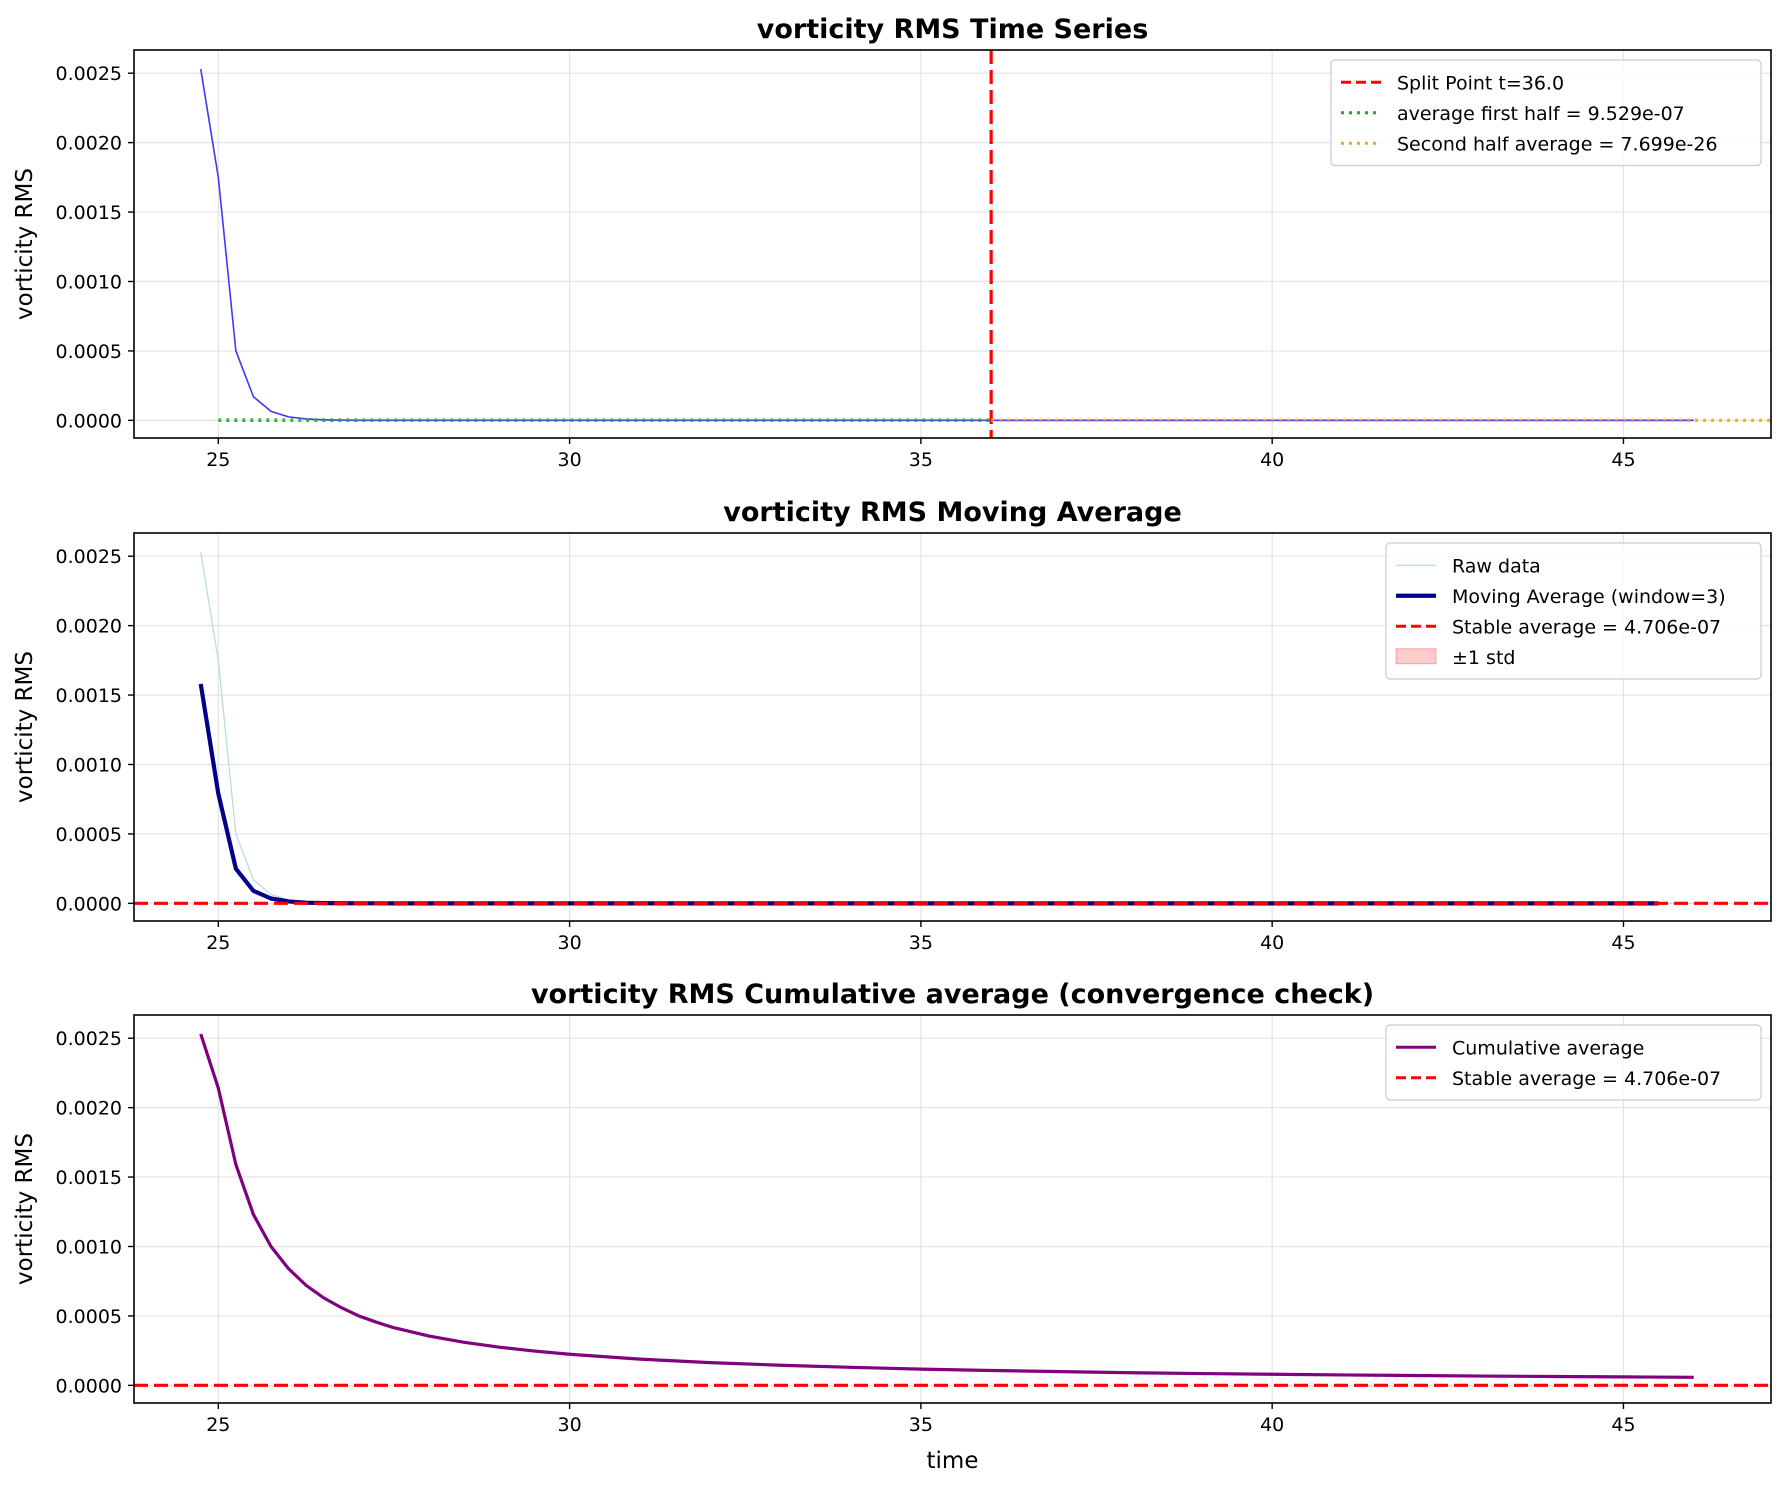 The height and width of the screenshot is (1485, 1786). What do you see at coordinates (1416, 656) in the screenshot?
I see `legend-swatch` at bounding box center [1416, 656].